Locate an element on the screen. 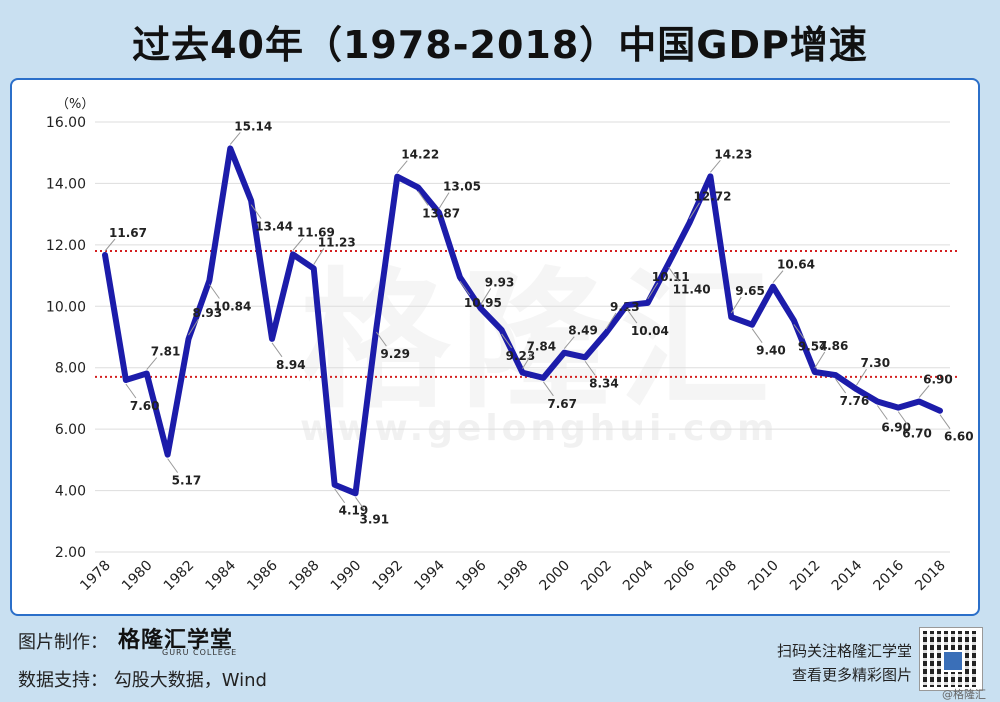  x-tick-label: 2016 is located at coordinates (889, 575).